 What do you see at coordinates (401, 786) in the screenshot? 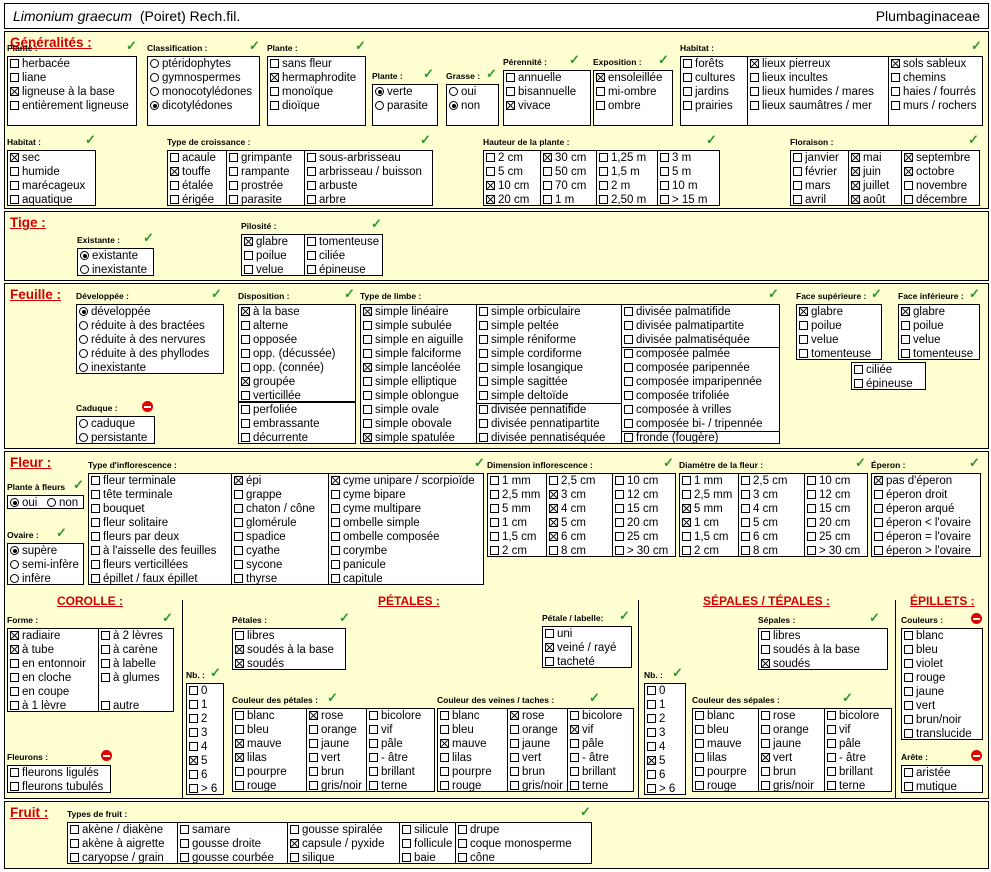
I see `coulpet-option: terne` at bounding box center [401, 786].